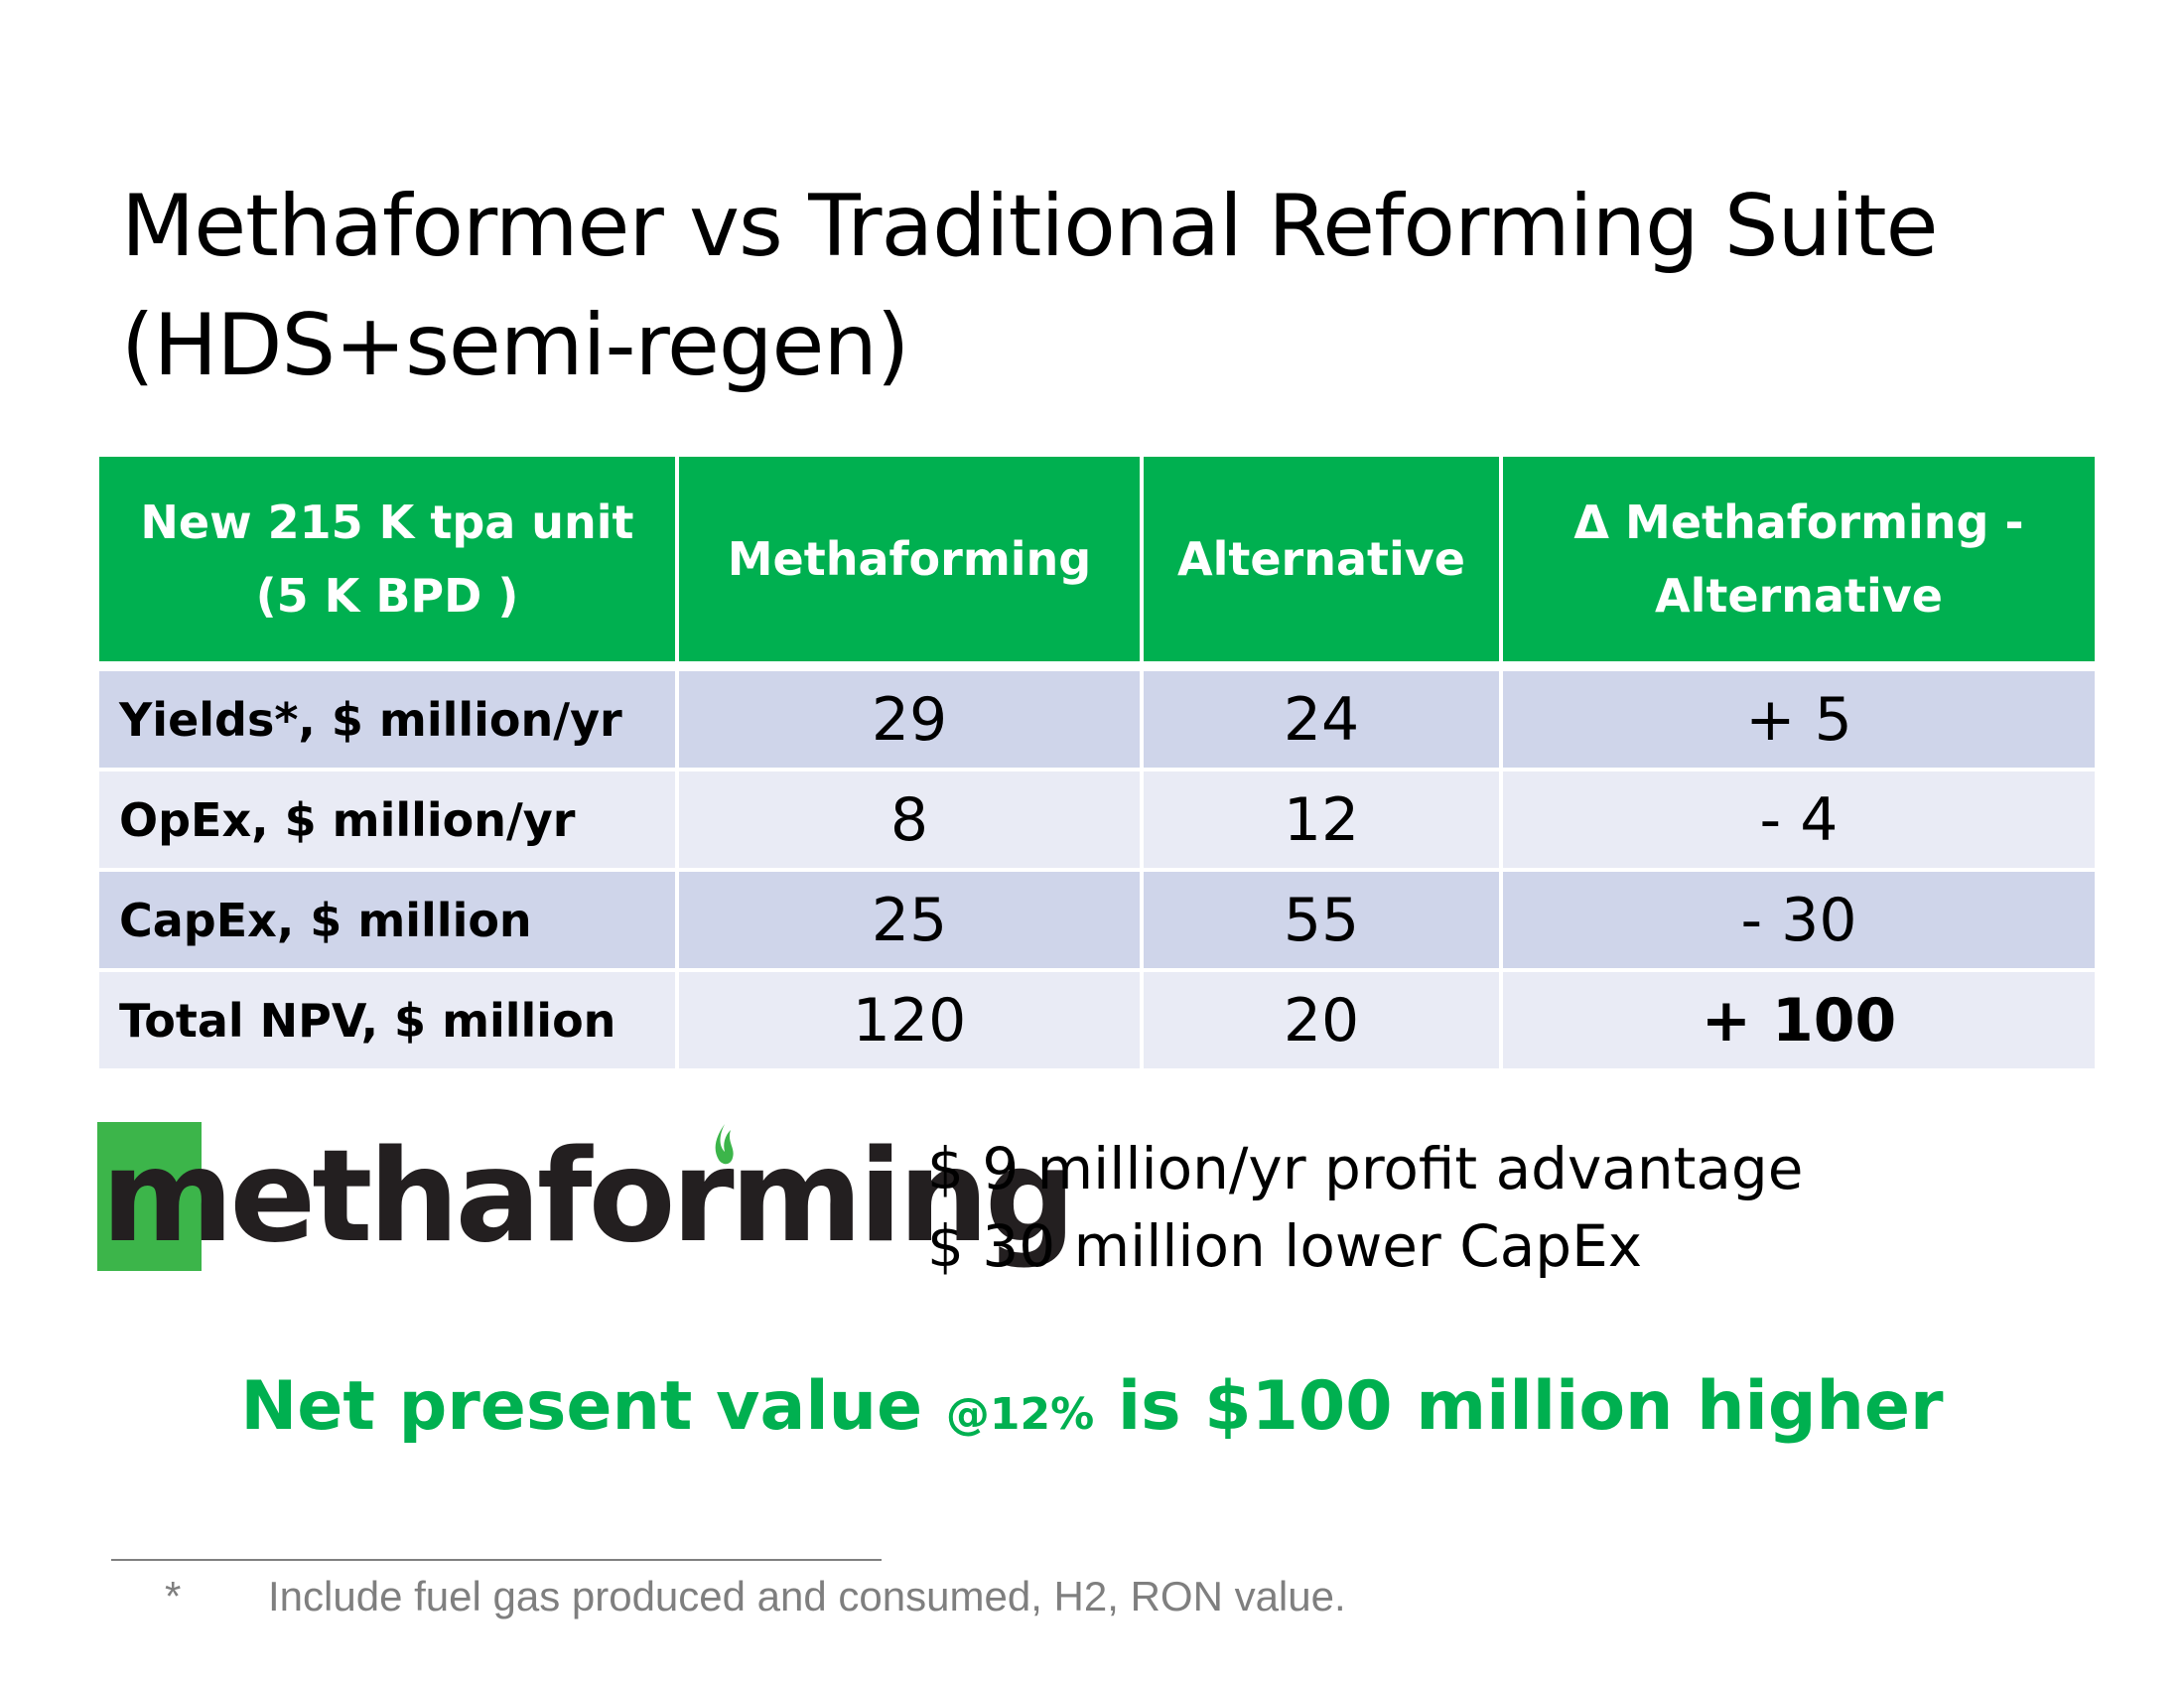 Image resolution: width=2184 pixels, height=1688 pixels. Describe the element at coordinates (389, 1021) in the screenshot. I see `row-label: Total NPV, $ million` at that location.